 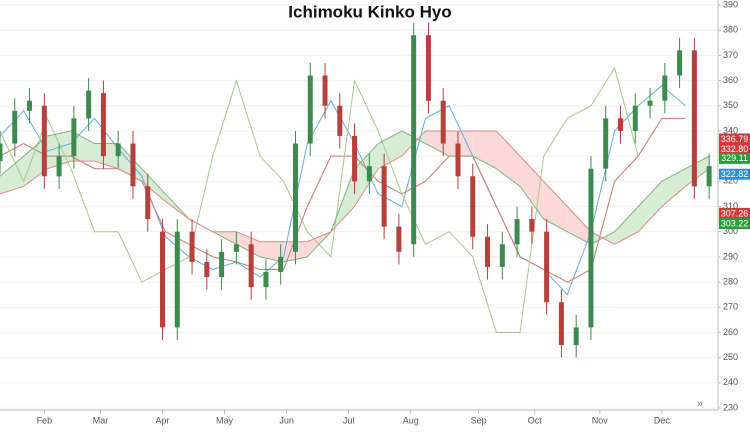 What do you see at coordinates (600, 420) in the screenshot?
I see `x-tick-label: Nov` at bounding box center [600, 420].